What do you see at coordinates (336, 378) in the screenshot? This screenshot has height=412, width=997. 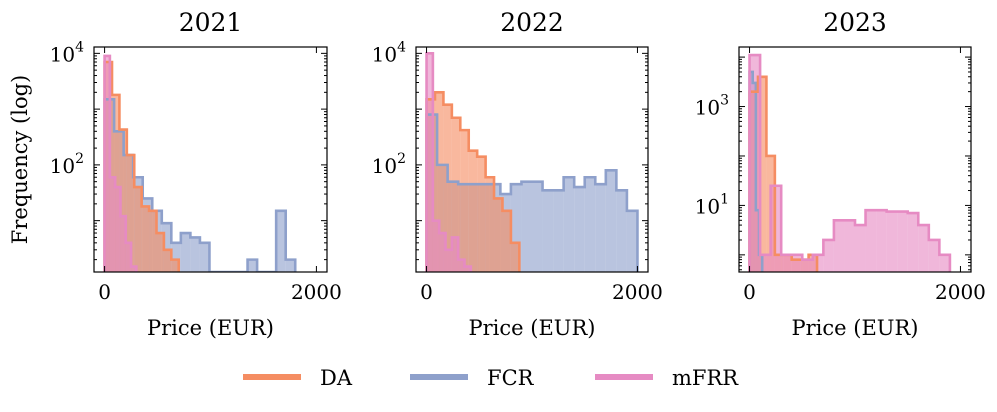 I see `legend-label-DA: DA` at bounding box center [336, 378].